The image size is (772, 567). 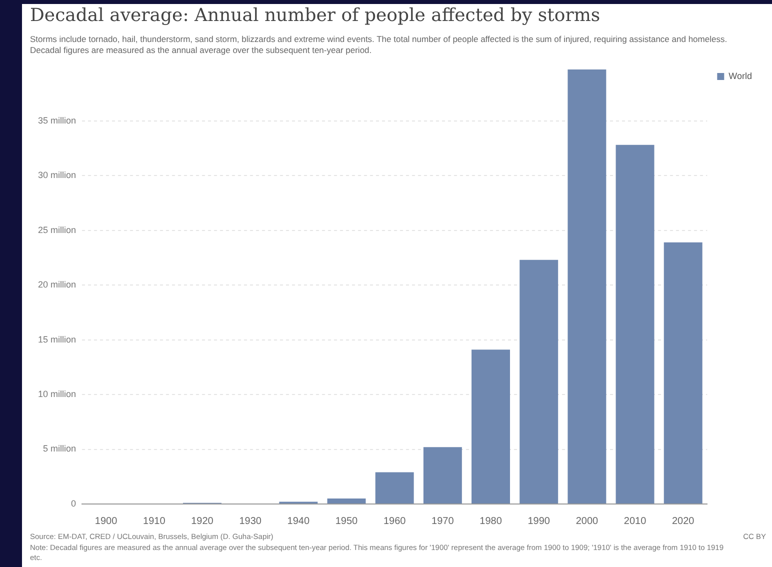 What do you see at coordinates (57, 175) in the screenshot?
I see `y-tick-label: 30 million` at bounding box center [57, 175].